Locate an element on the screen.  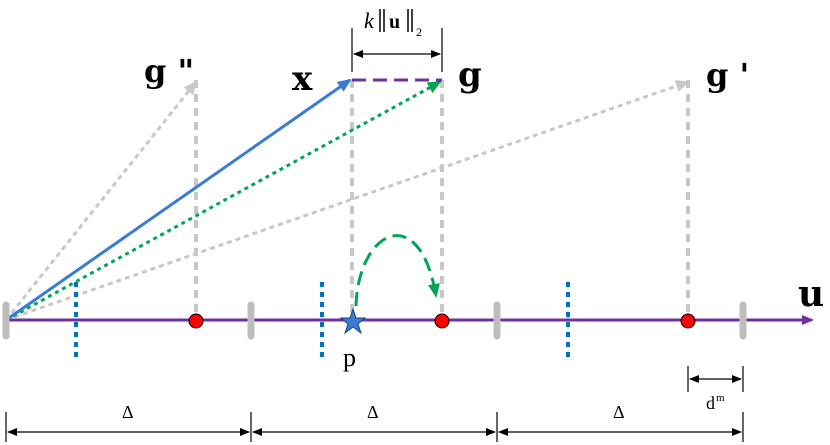
norm-subscript: 2 is located at coordinates (419, 32).